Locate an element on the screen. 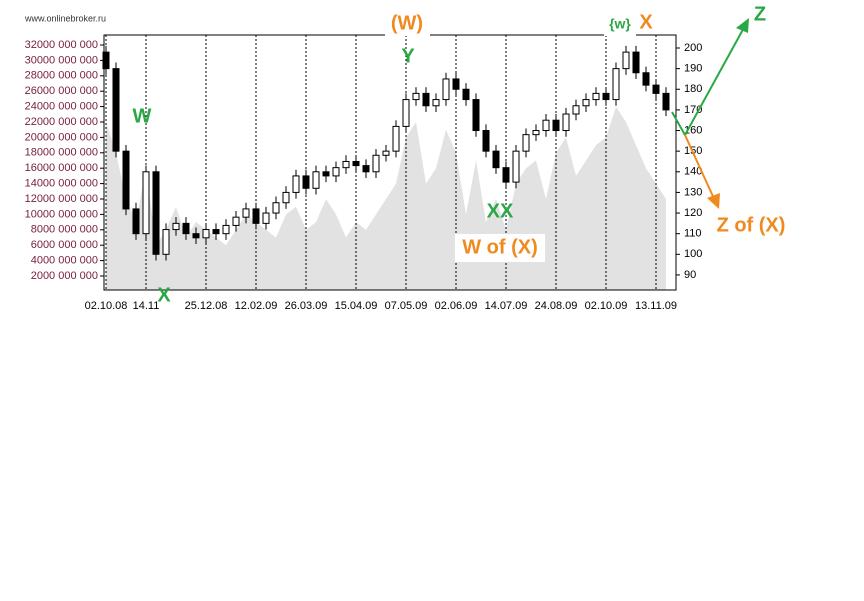 Image resolution: width=864 pixels, height=601 pixels. y-tick-label: 30000 000 000 is located at coordinates (61, 60).